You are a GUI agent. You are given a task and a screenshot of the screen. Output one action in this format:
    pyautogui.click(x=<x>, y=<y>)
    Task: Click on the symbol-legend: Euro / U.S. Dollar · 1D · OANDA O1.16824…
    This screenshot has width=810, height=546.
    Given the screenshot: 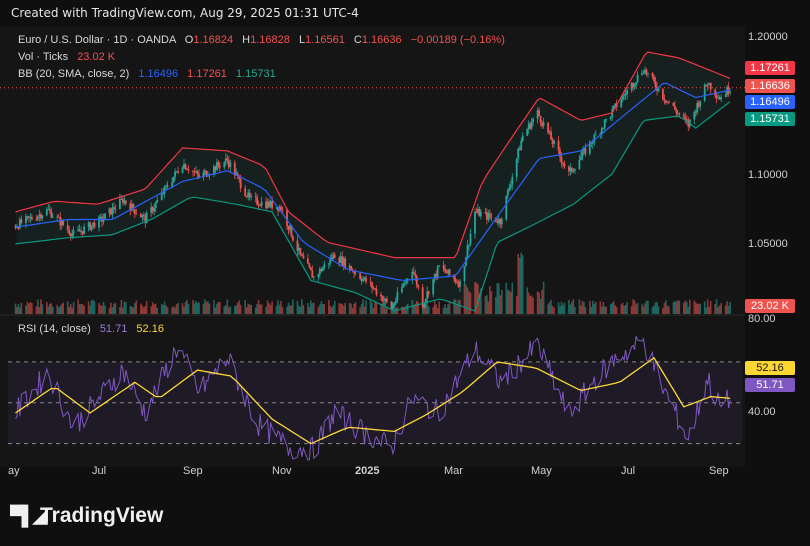 What is the action you would take?
    pyautogui.click(x=261, y=40)
    